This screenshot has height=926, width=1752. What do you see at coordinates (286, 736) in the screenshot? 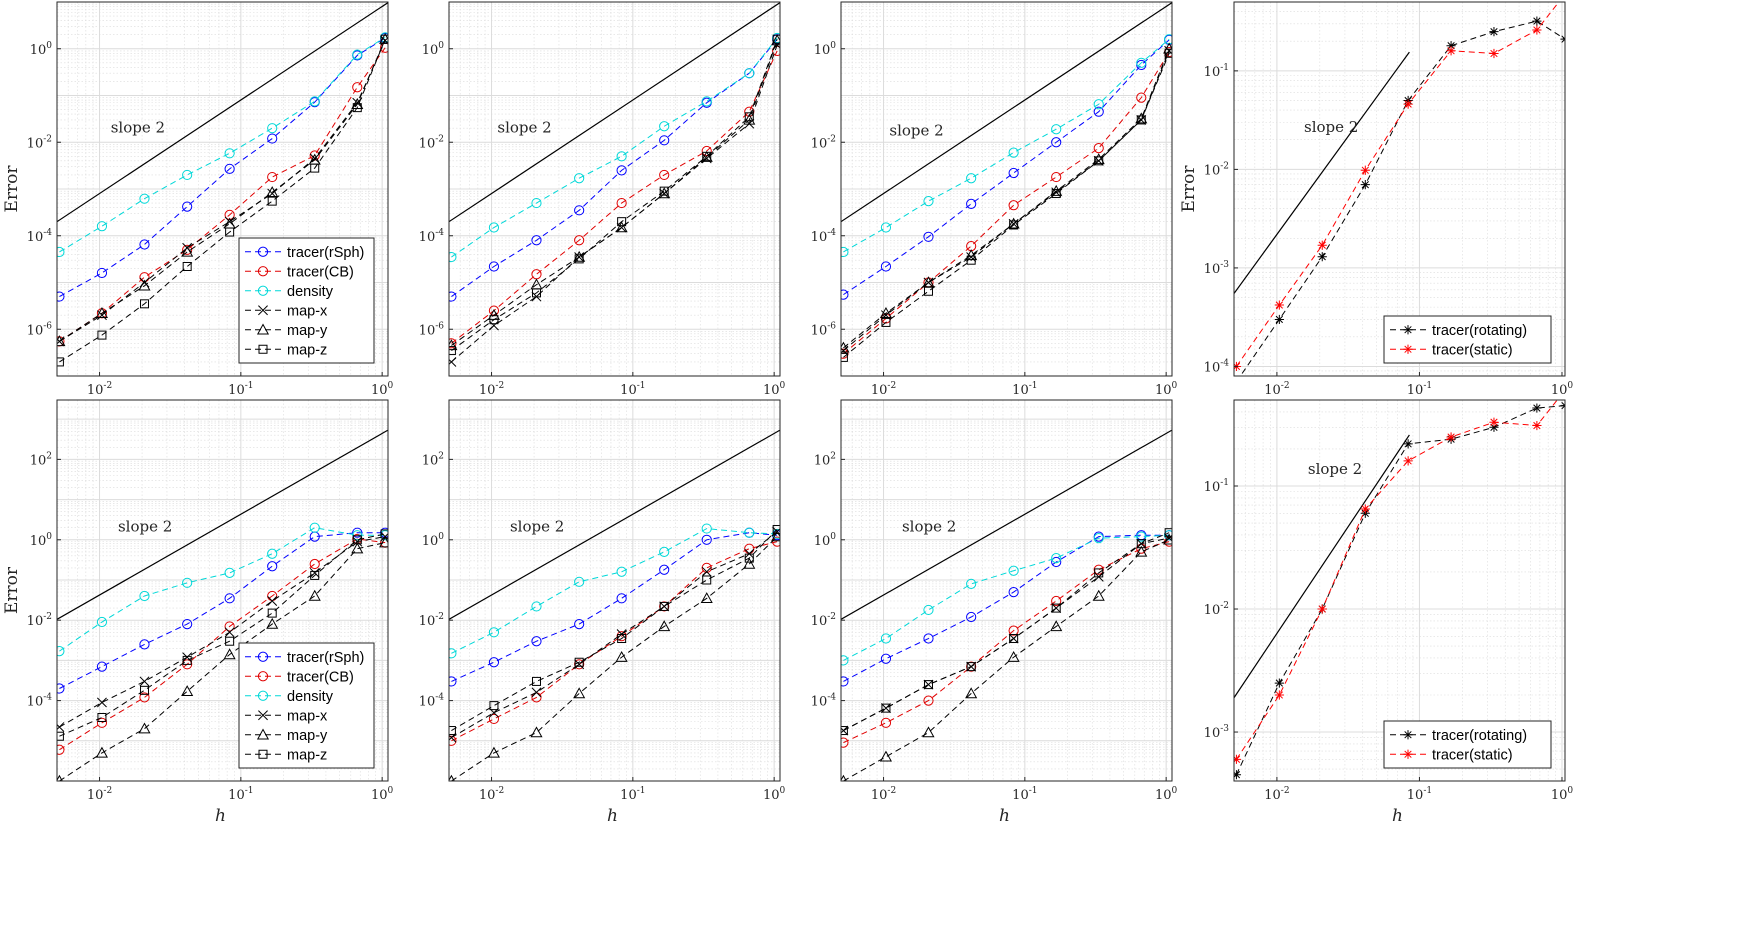
I see `legend-entry: map-y` at bounding box center [286, 736].